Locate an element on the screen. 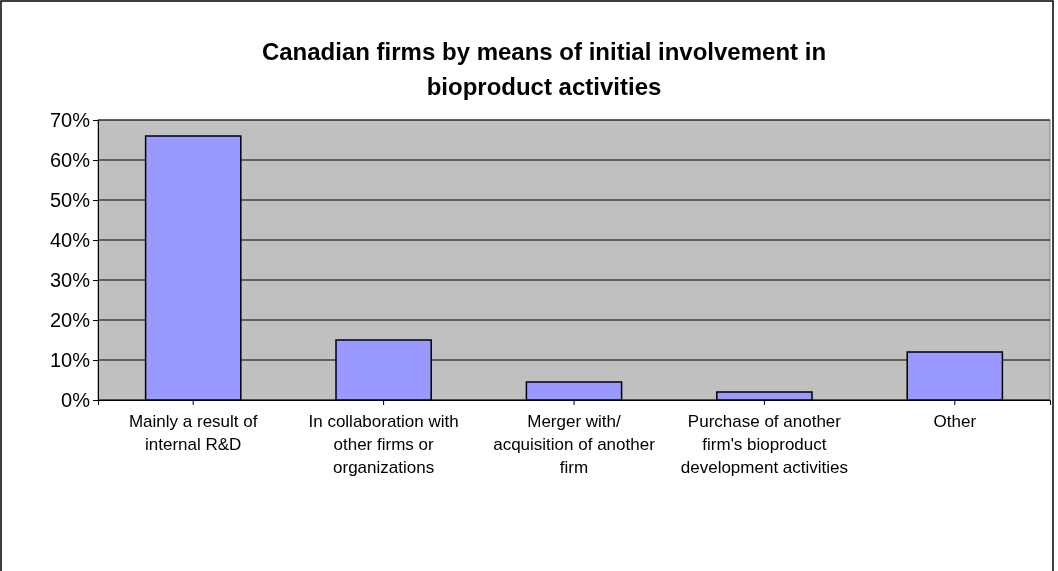 This screenshot has width=1058, height=571. x-tick-label: Purchase of another firm's bioproduct development activities is located at coordinates (764, 444).